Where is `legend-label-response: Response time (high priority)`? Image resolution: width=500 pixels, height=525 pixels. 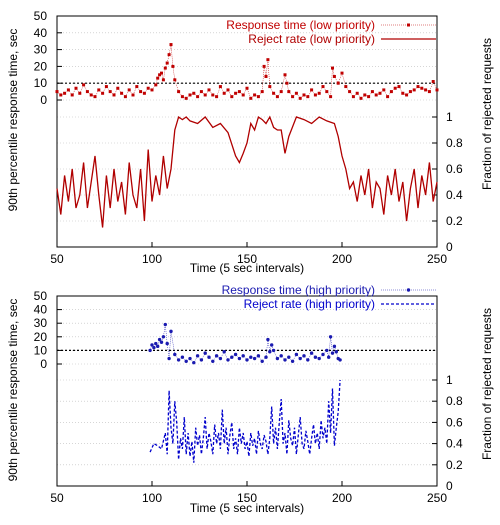 legend-label-response: Response time (high priority) is located at coordinates (298, 290).